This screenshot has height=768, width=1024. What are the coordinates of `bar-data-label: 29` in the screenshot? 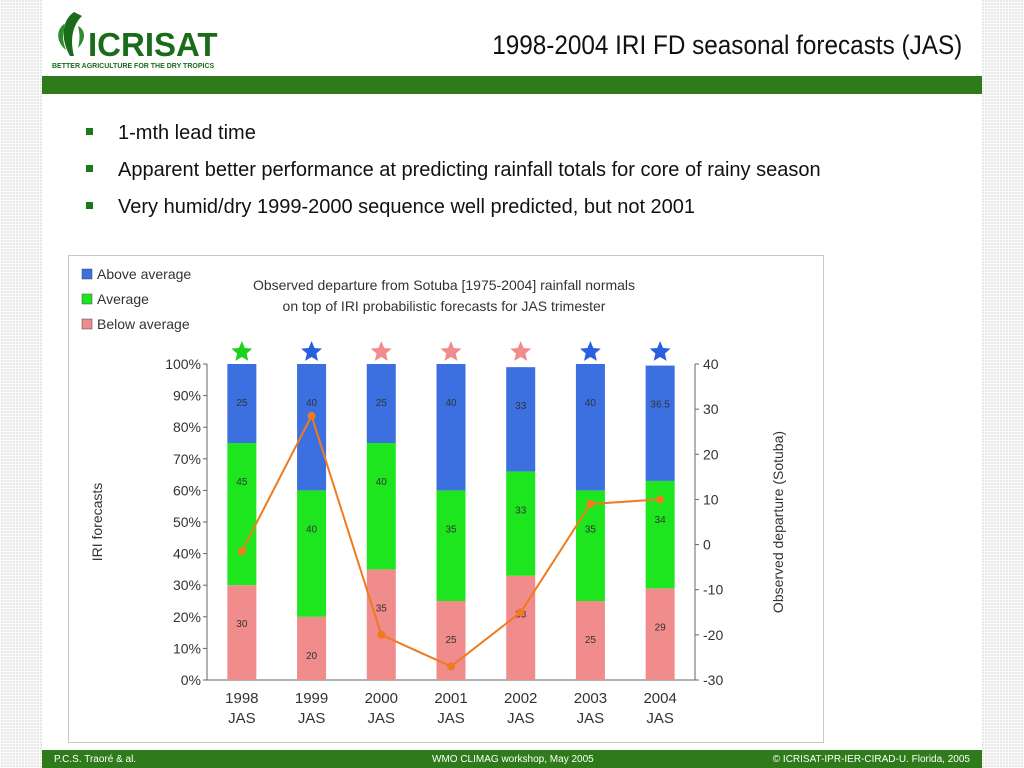 It's located at (661, 627).